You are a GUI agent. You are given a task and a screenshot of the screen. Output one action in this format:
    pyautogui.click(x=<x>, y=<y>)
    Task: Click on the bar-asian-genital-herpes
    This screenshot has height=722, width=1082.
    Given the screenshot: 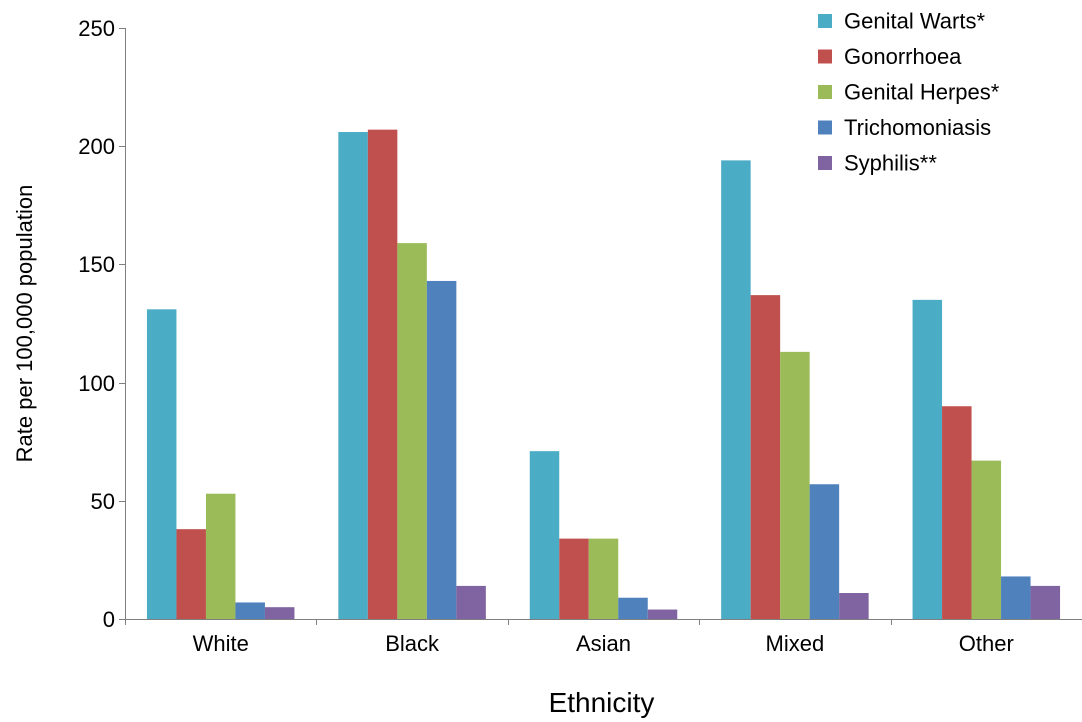 What is the action you would take?
    pyautogui.click(x=603, y=578)
    